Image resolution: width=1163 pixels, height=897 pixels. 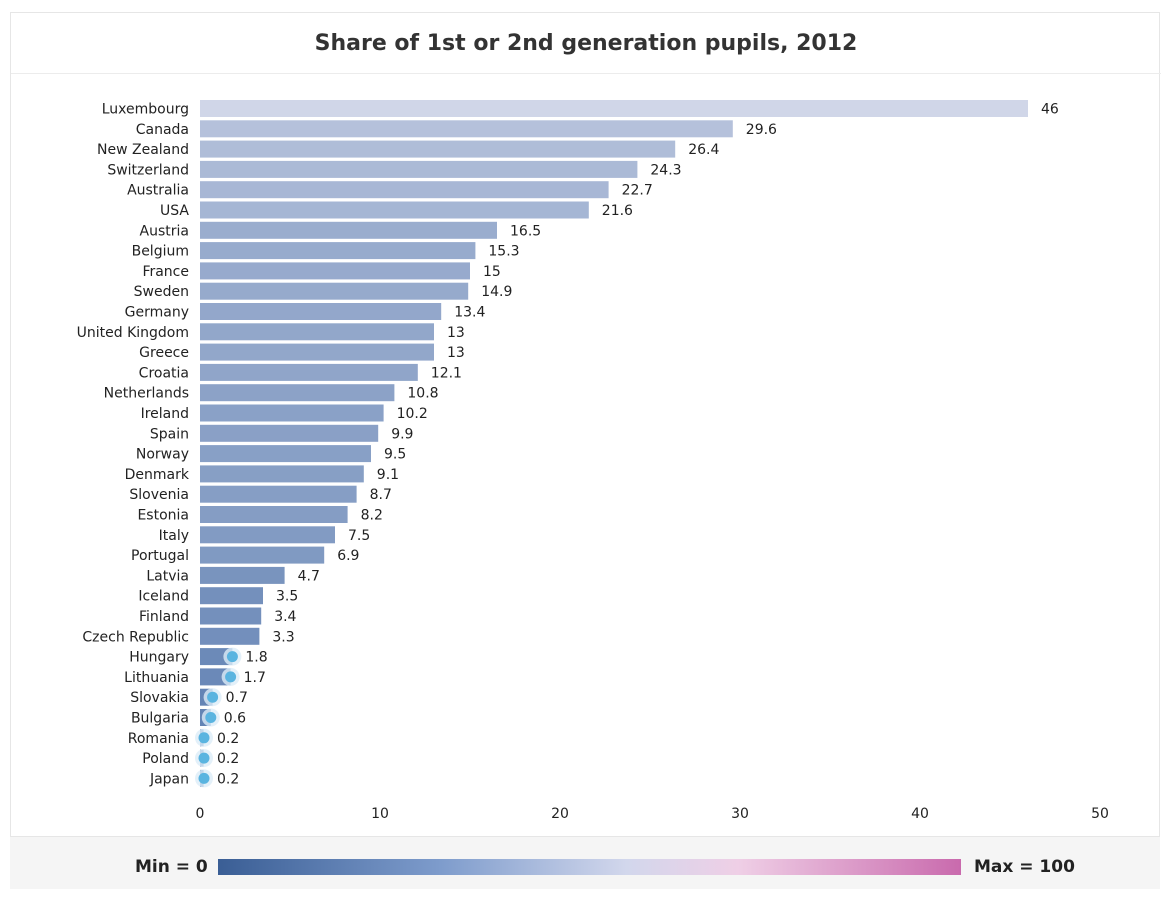 I want to click on color-legend: Min = 0 Max = 100, so click(x=585, y=862).